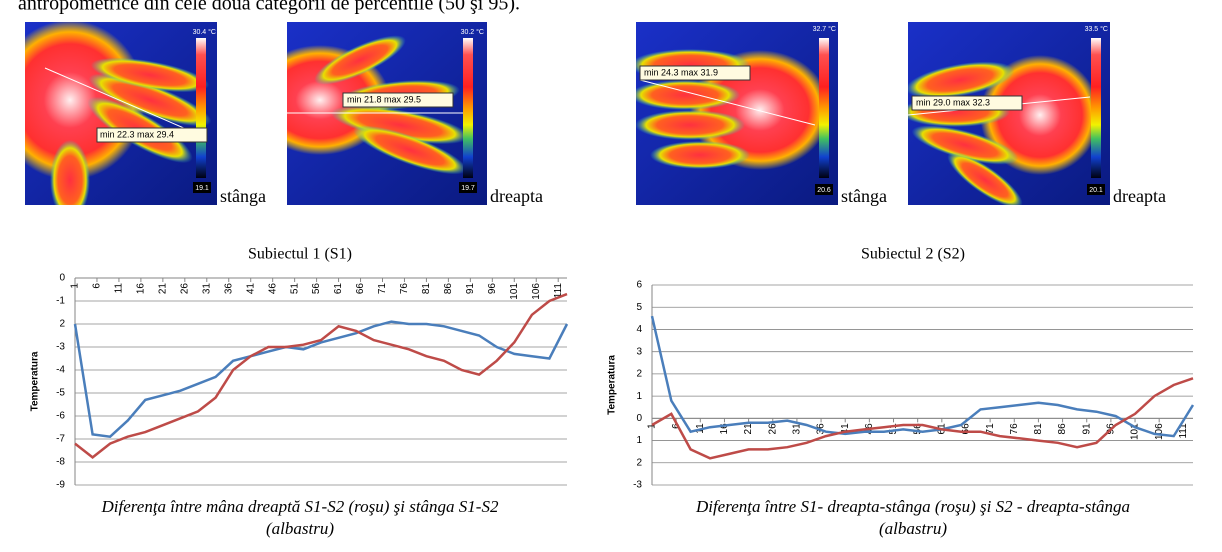  What do you see at coordinates (681, 72) in the screenshot?
I see `measurement: min 24.3 max 31.9` at bounding box center [681, 72].